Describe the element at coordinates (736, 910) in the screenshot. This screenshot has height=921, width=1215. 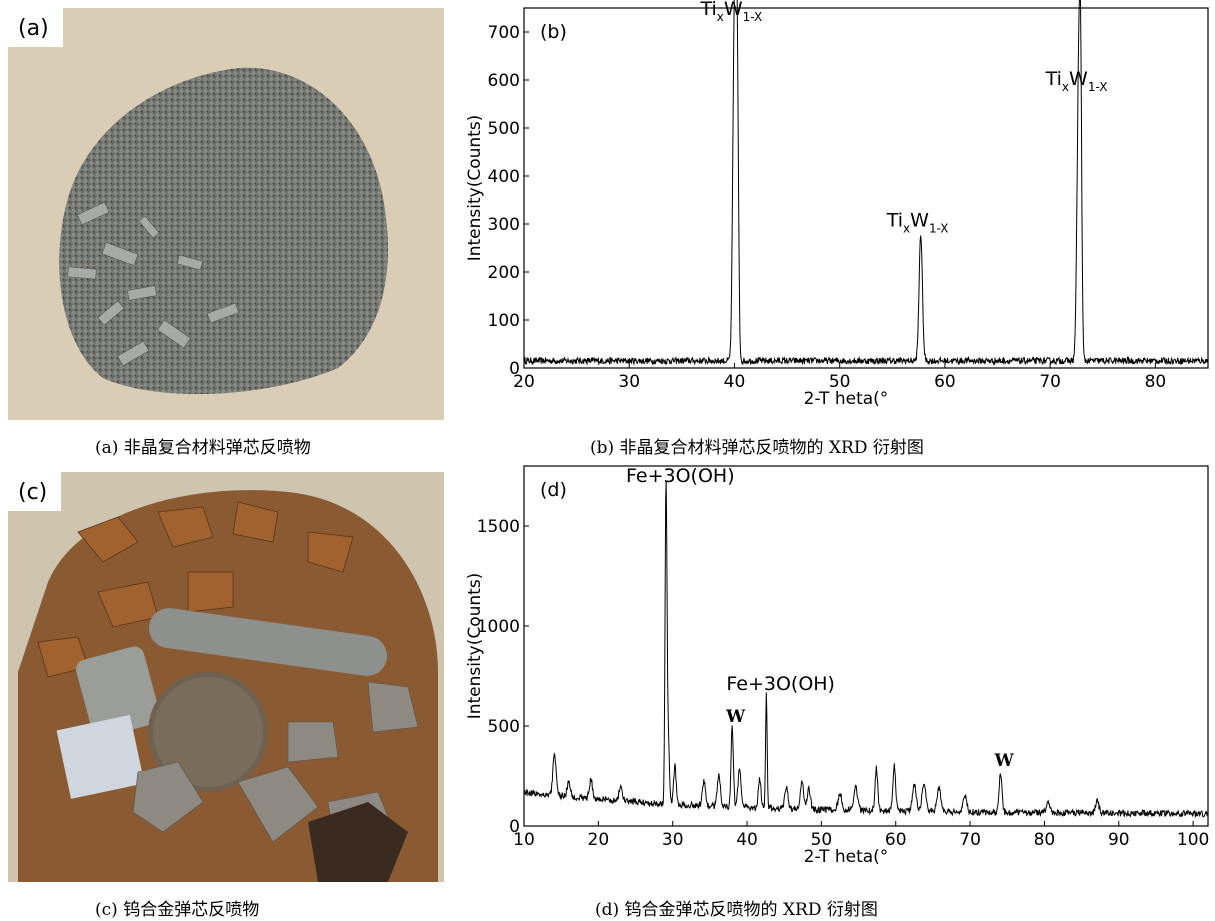
I see `caption-d: (d) 钨合金弹芯反喷物的 XRD 衍射图` at that location.